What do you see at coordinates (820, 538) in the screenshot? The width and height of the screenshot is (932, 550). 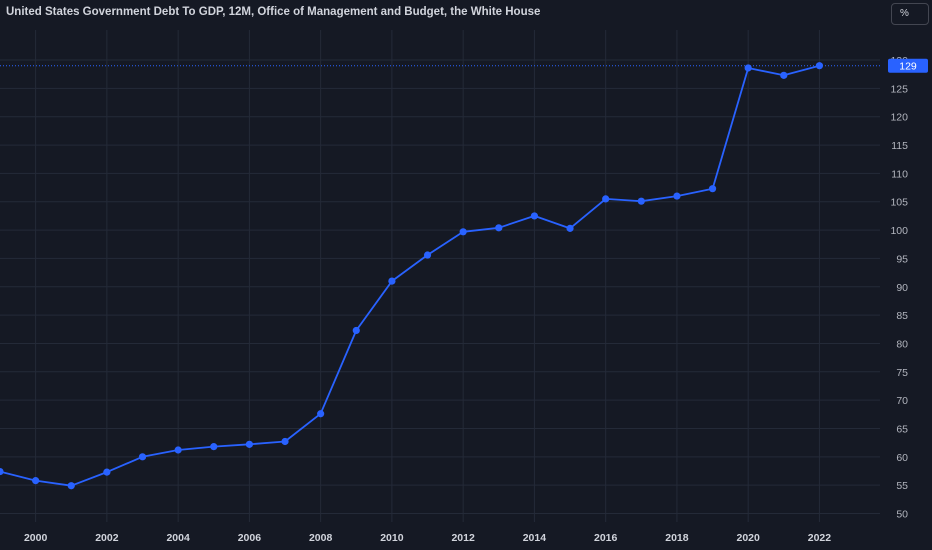 I see `x-tick-label: 2022` at bounding box center [820, 538].